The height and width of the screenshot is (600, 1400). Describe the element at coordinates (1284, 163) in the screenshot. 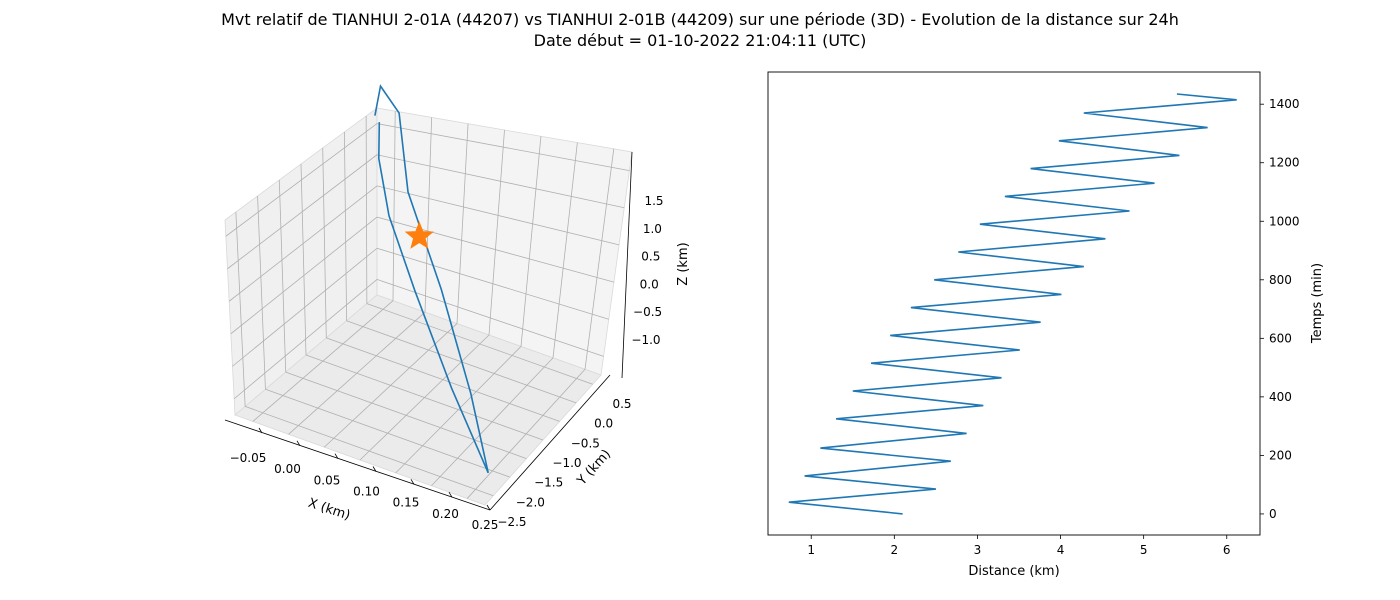

I see `y-tick-label-2d: 1200` at that location.